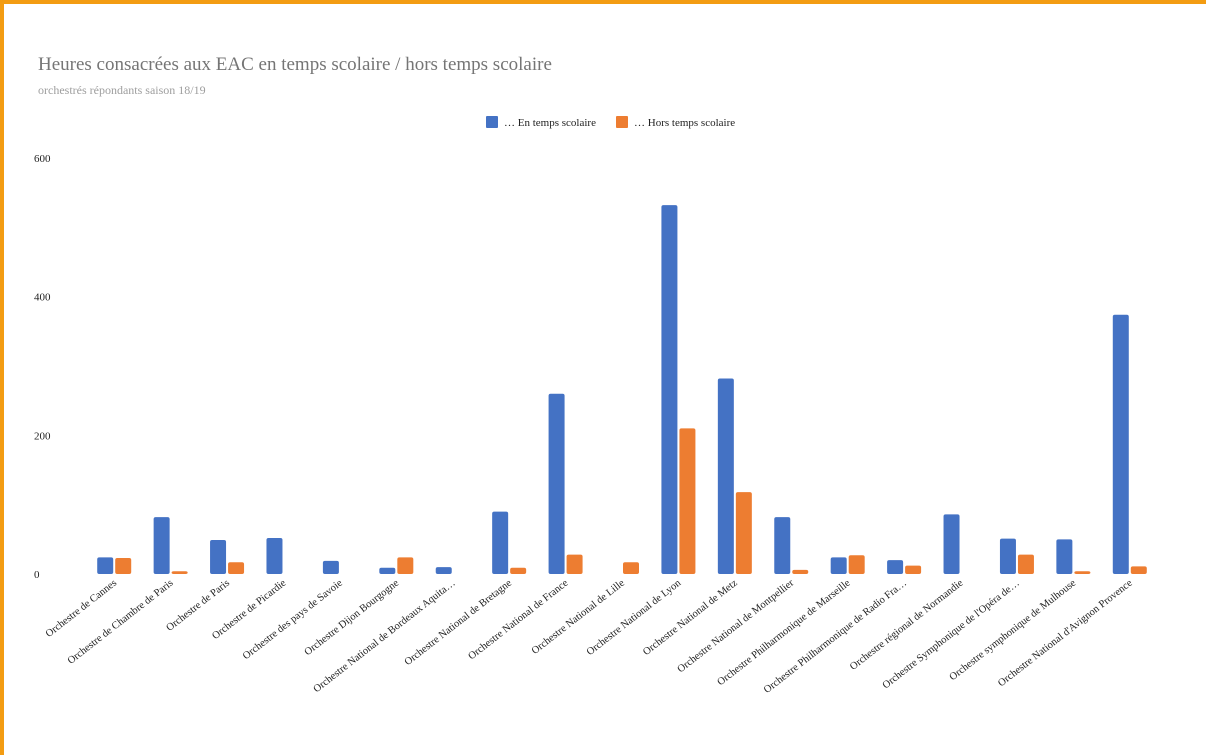 The image size is (1206, 755). Describe the element at coordinates (122, 90) in the screenshot. I see `chart-subtitle: orchestrés répondants saison 18/19` at that location.